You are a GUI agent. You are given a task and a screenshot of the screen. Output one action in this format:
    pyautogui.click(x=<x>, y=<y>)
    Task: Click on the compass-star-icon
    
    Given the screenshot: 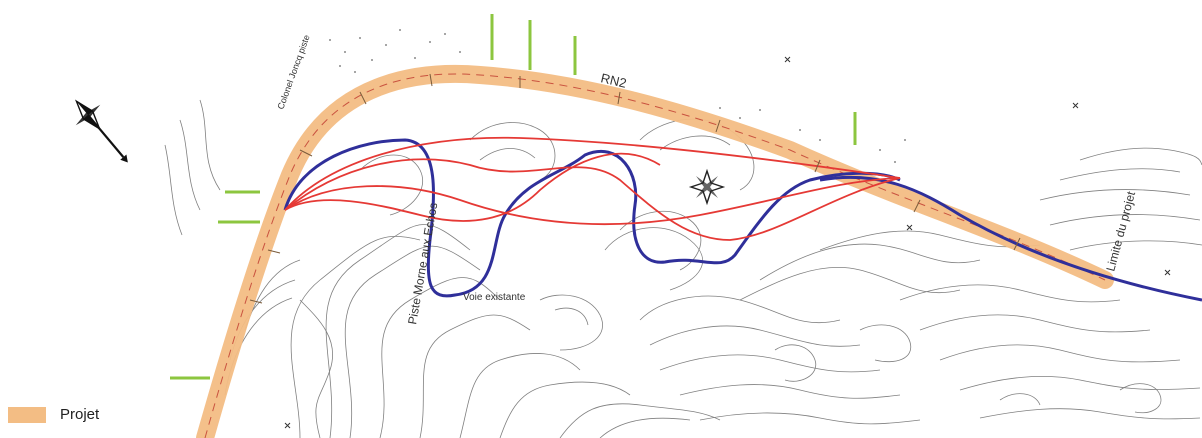 What is the action you would take?
    pyautogui.click(x=707, y=187)
    